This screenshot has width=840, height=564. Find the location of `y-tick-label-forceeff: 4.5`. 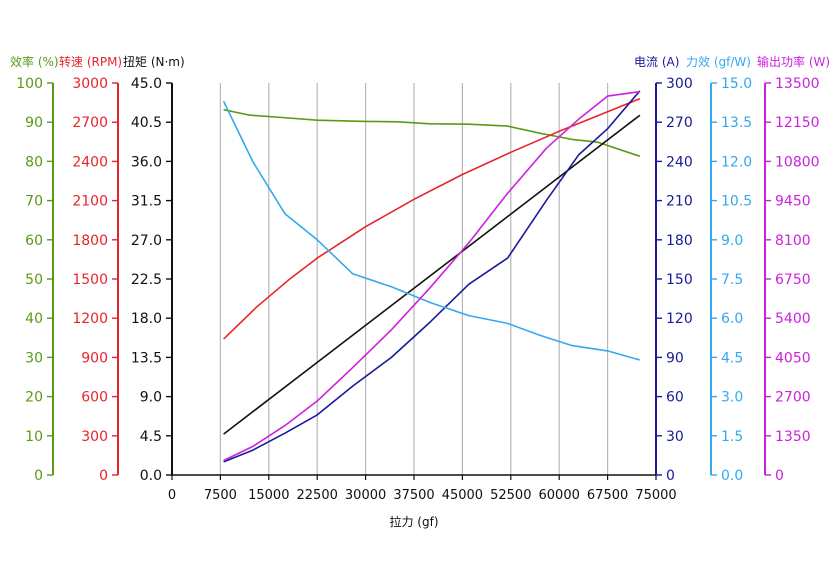

y-tick-label-forceeff: 4.5 is located at coordinates (732, 358).